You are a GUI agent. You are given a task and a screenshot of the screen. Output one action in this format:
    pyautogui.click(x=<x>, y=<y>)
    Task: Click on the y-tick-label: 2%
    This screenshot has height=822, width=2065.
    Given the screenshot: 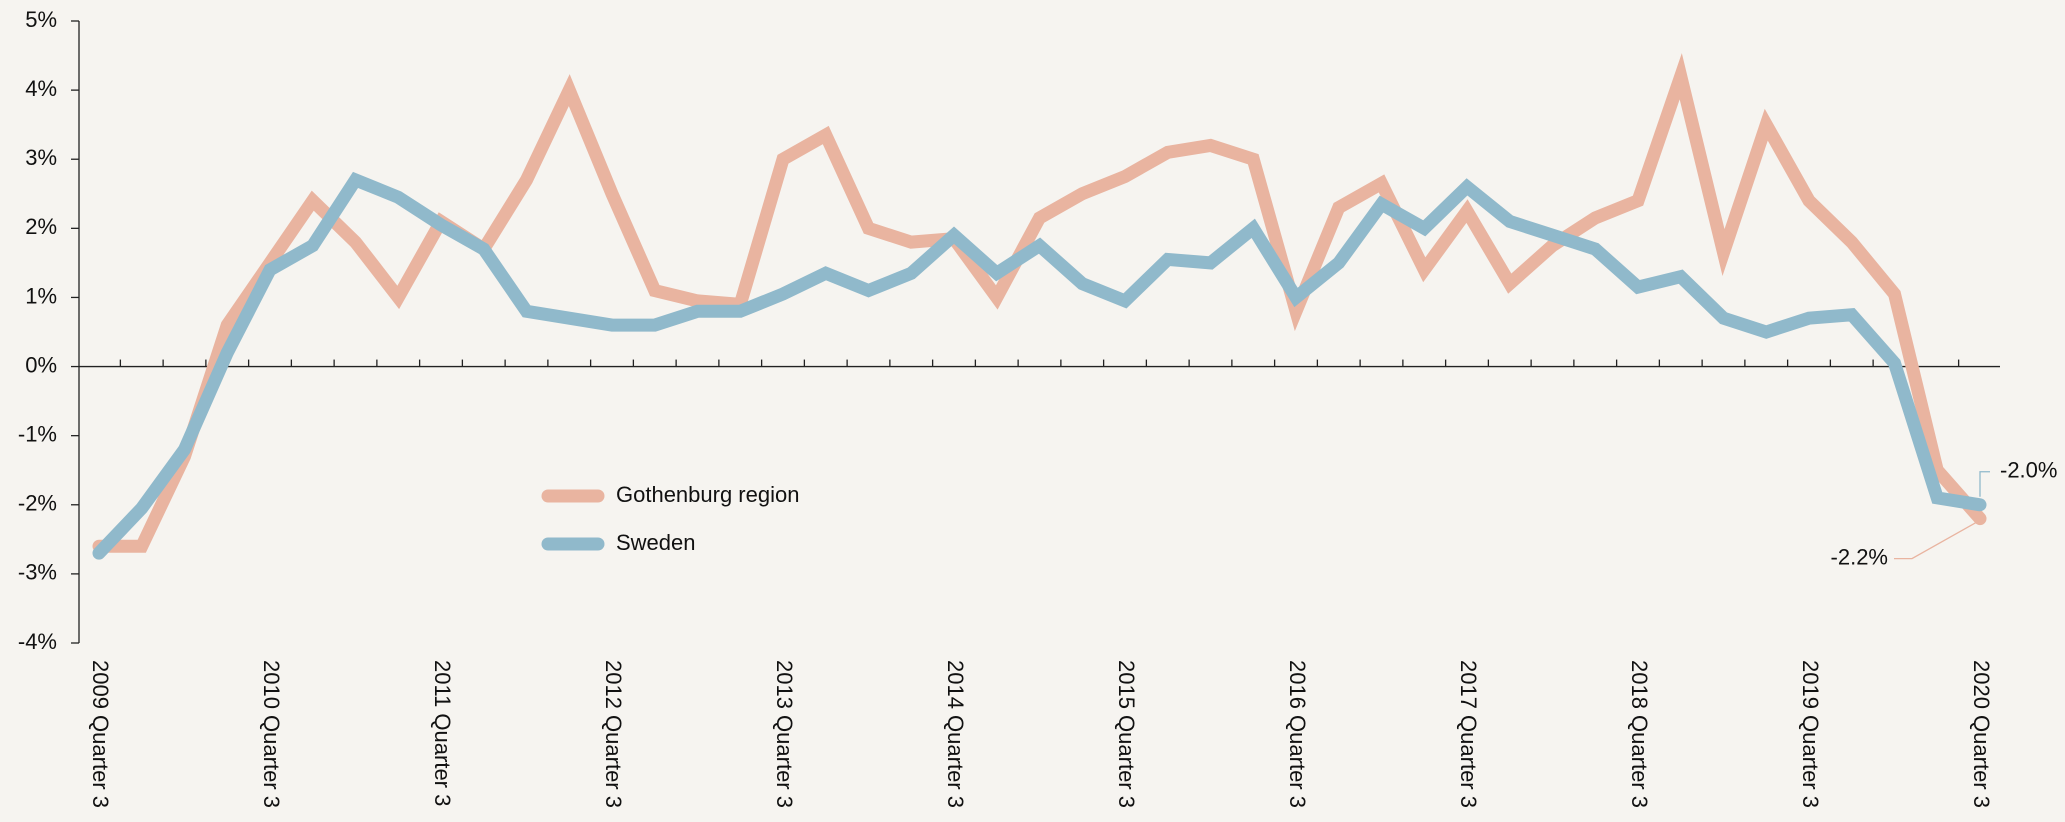 What is the action you would take?
    pyautogui.click(x=41, y=226)
    